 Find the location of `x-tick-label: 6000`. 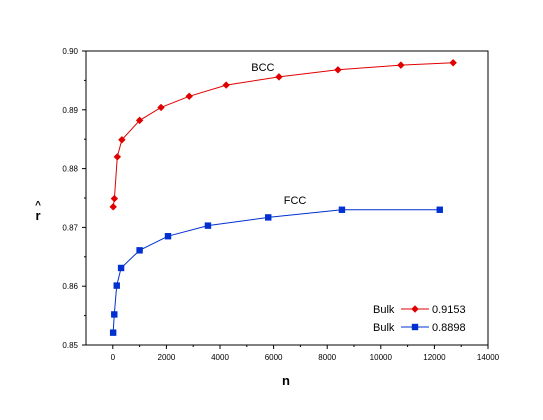

x-tick-label: 6000 is located at coordinates (274, 357).